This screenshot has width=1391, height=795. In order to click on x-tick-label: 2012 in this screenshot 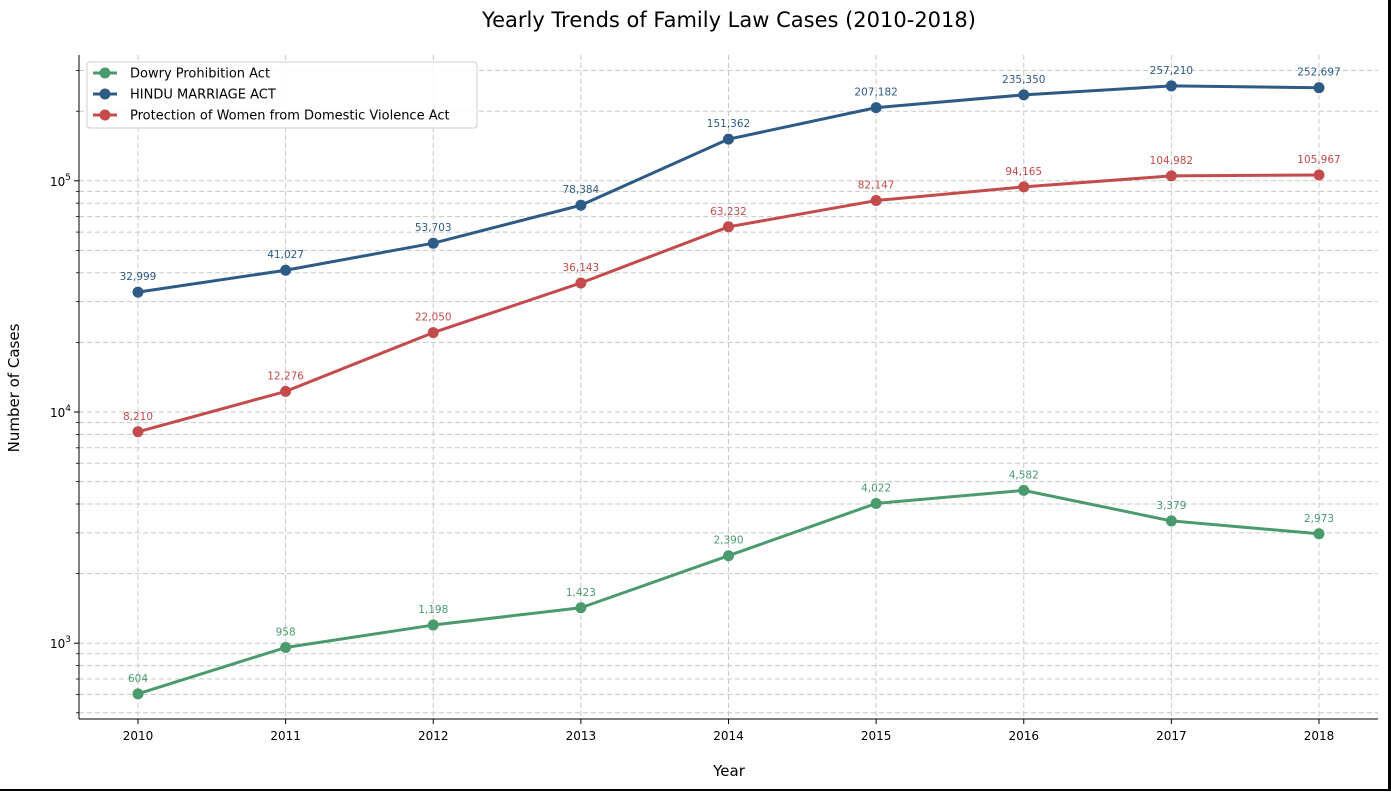, I will do `click(433, 736)`.